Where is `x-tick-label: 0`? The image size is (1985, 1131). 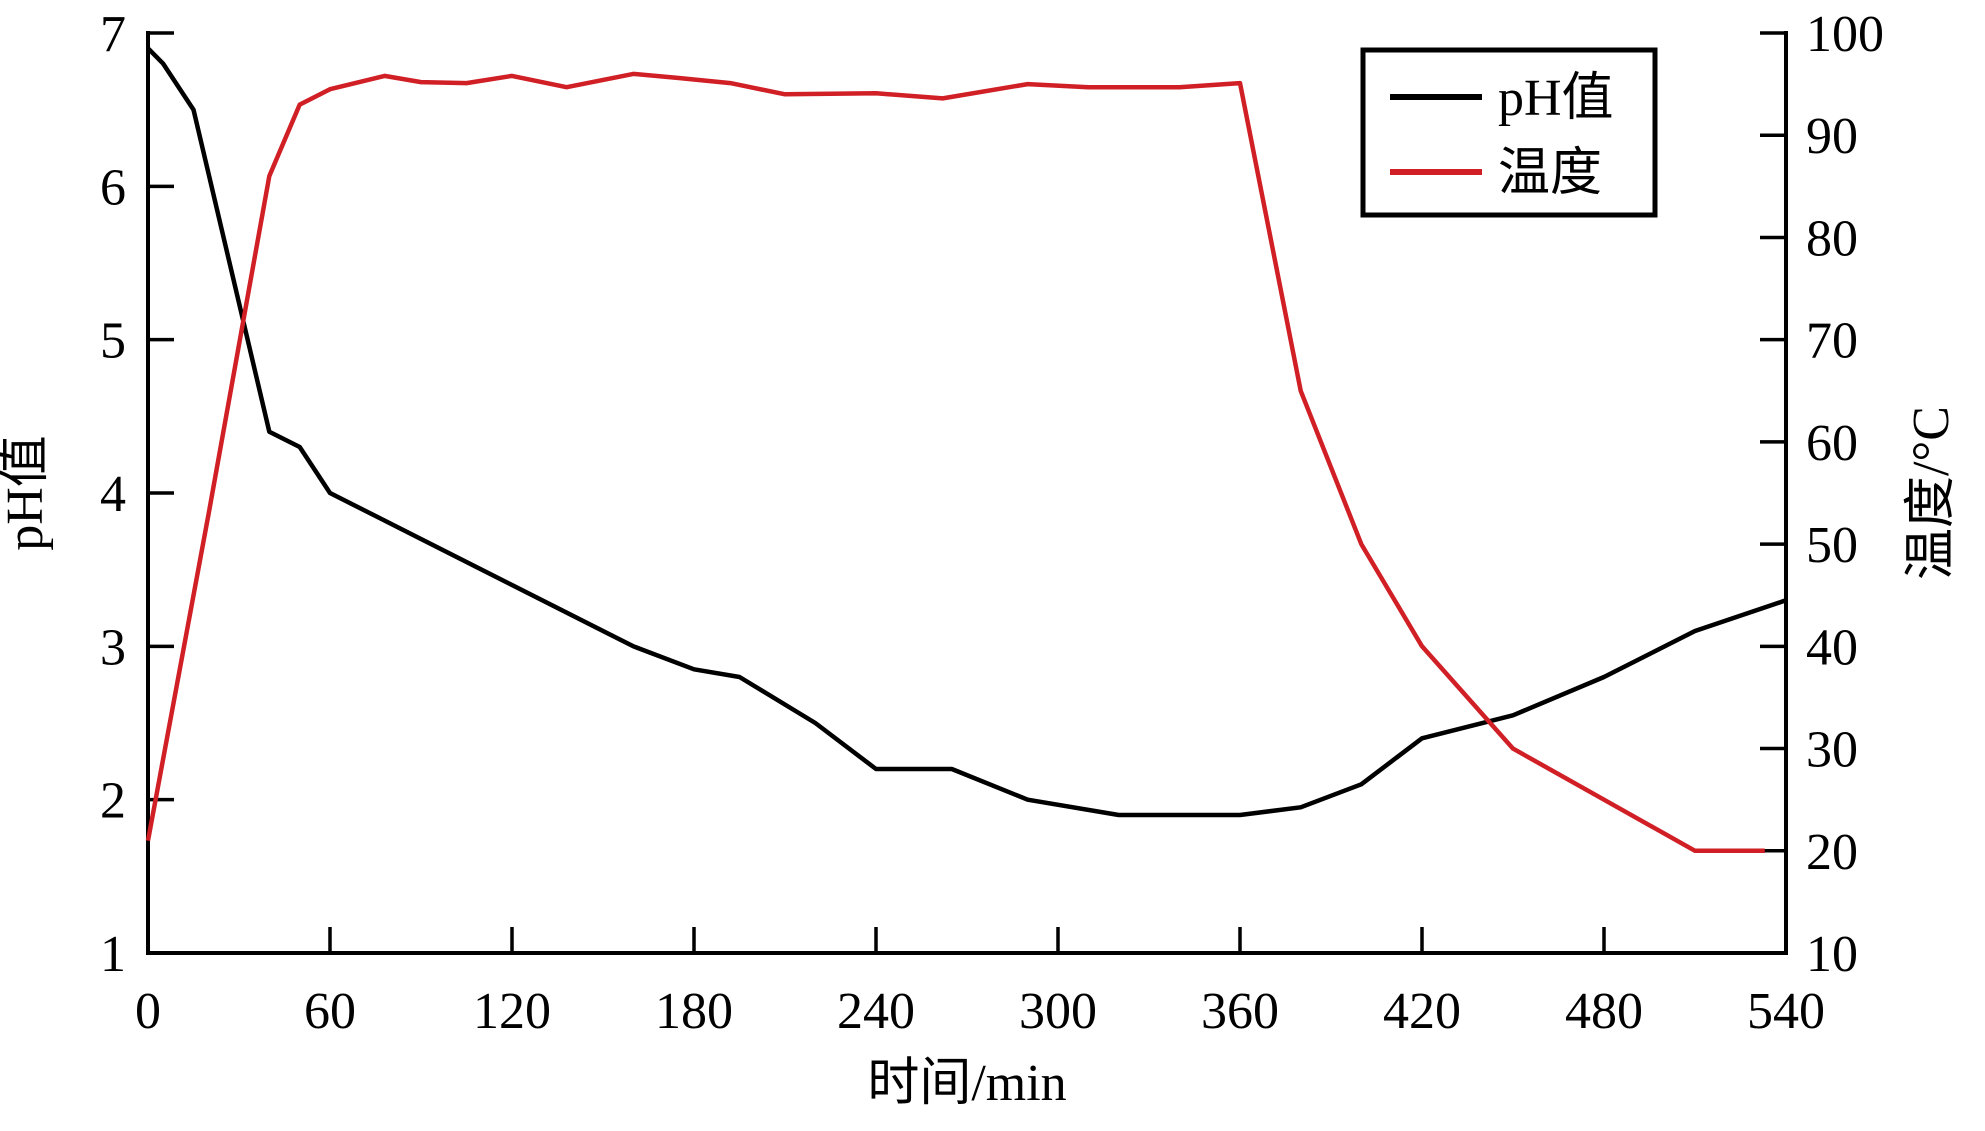 x-tick-label: 0 is located at coordinates (148, 1011).